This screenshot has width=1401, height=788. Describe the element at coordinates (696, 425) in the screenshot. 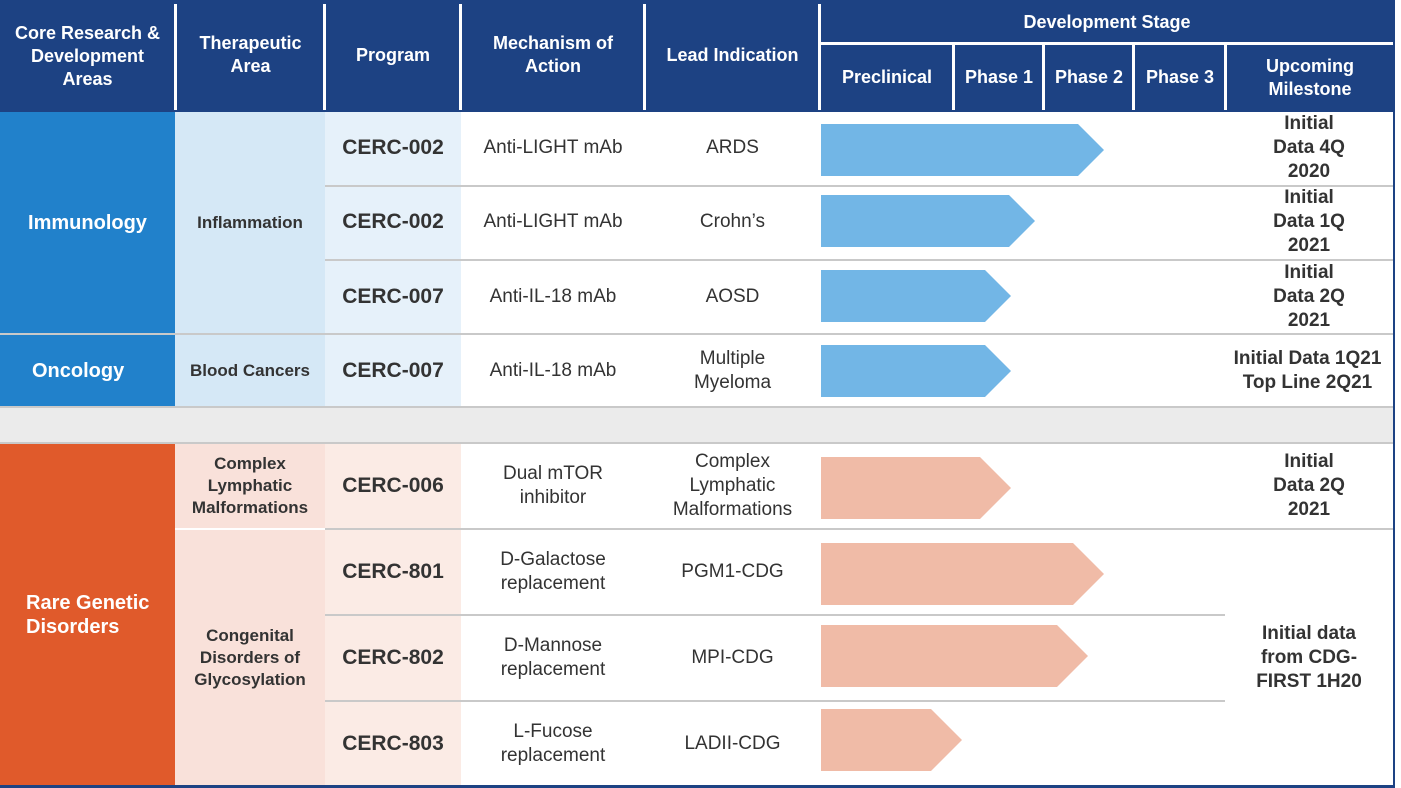

I see `section-separator` at that location.